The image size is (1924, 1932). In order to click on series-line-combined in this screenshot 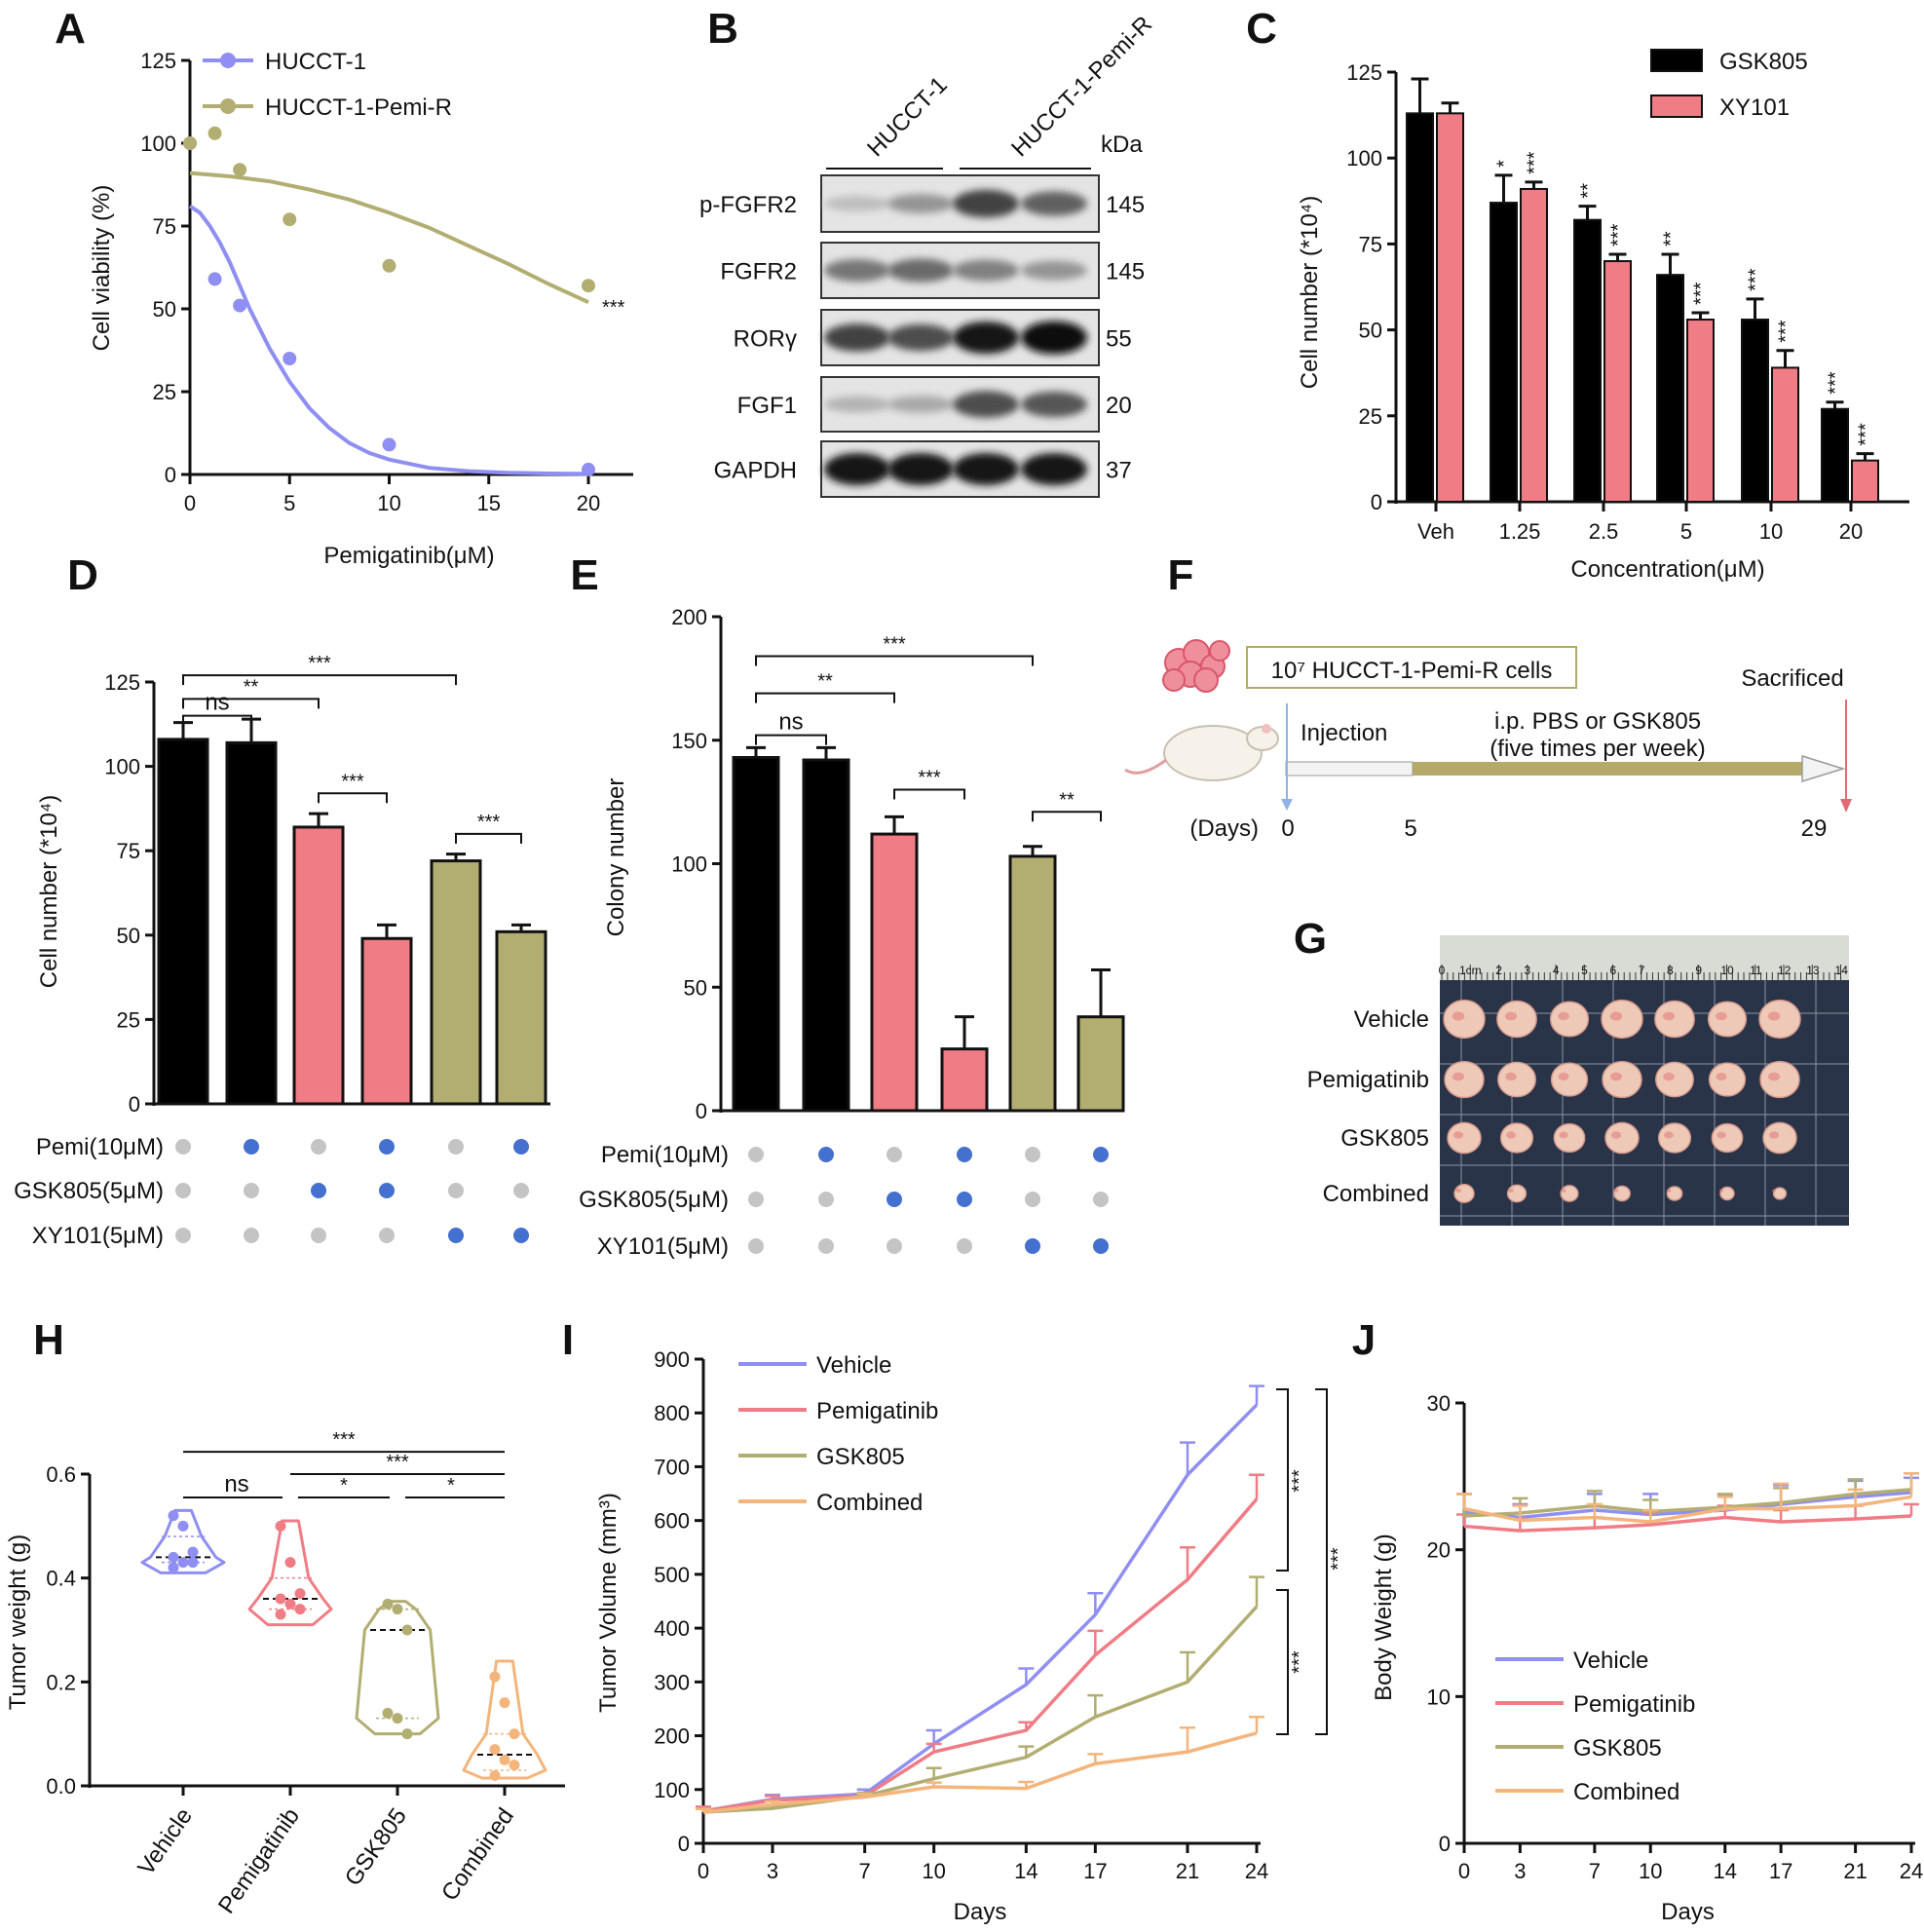, I will do `click(1687, 1509)`.